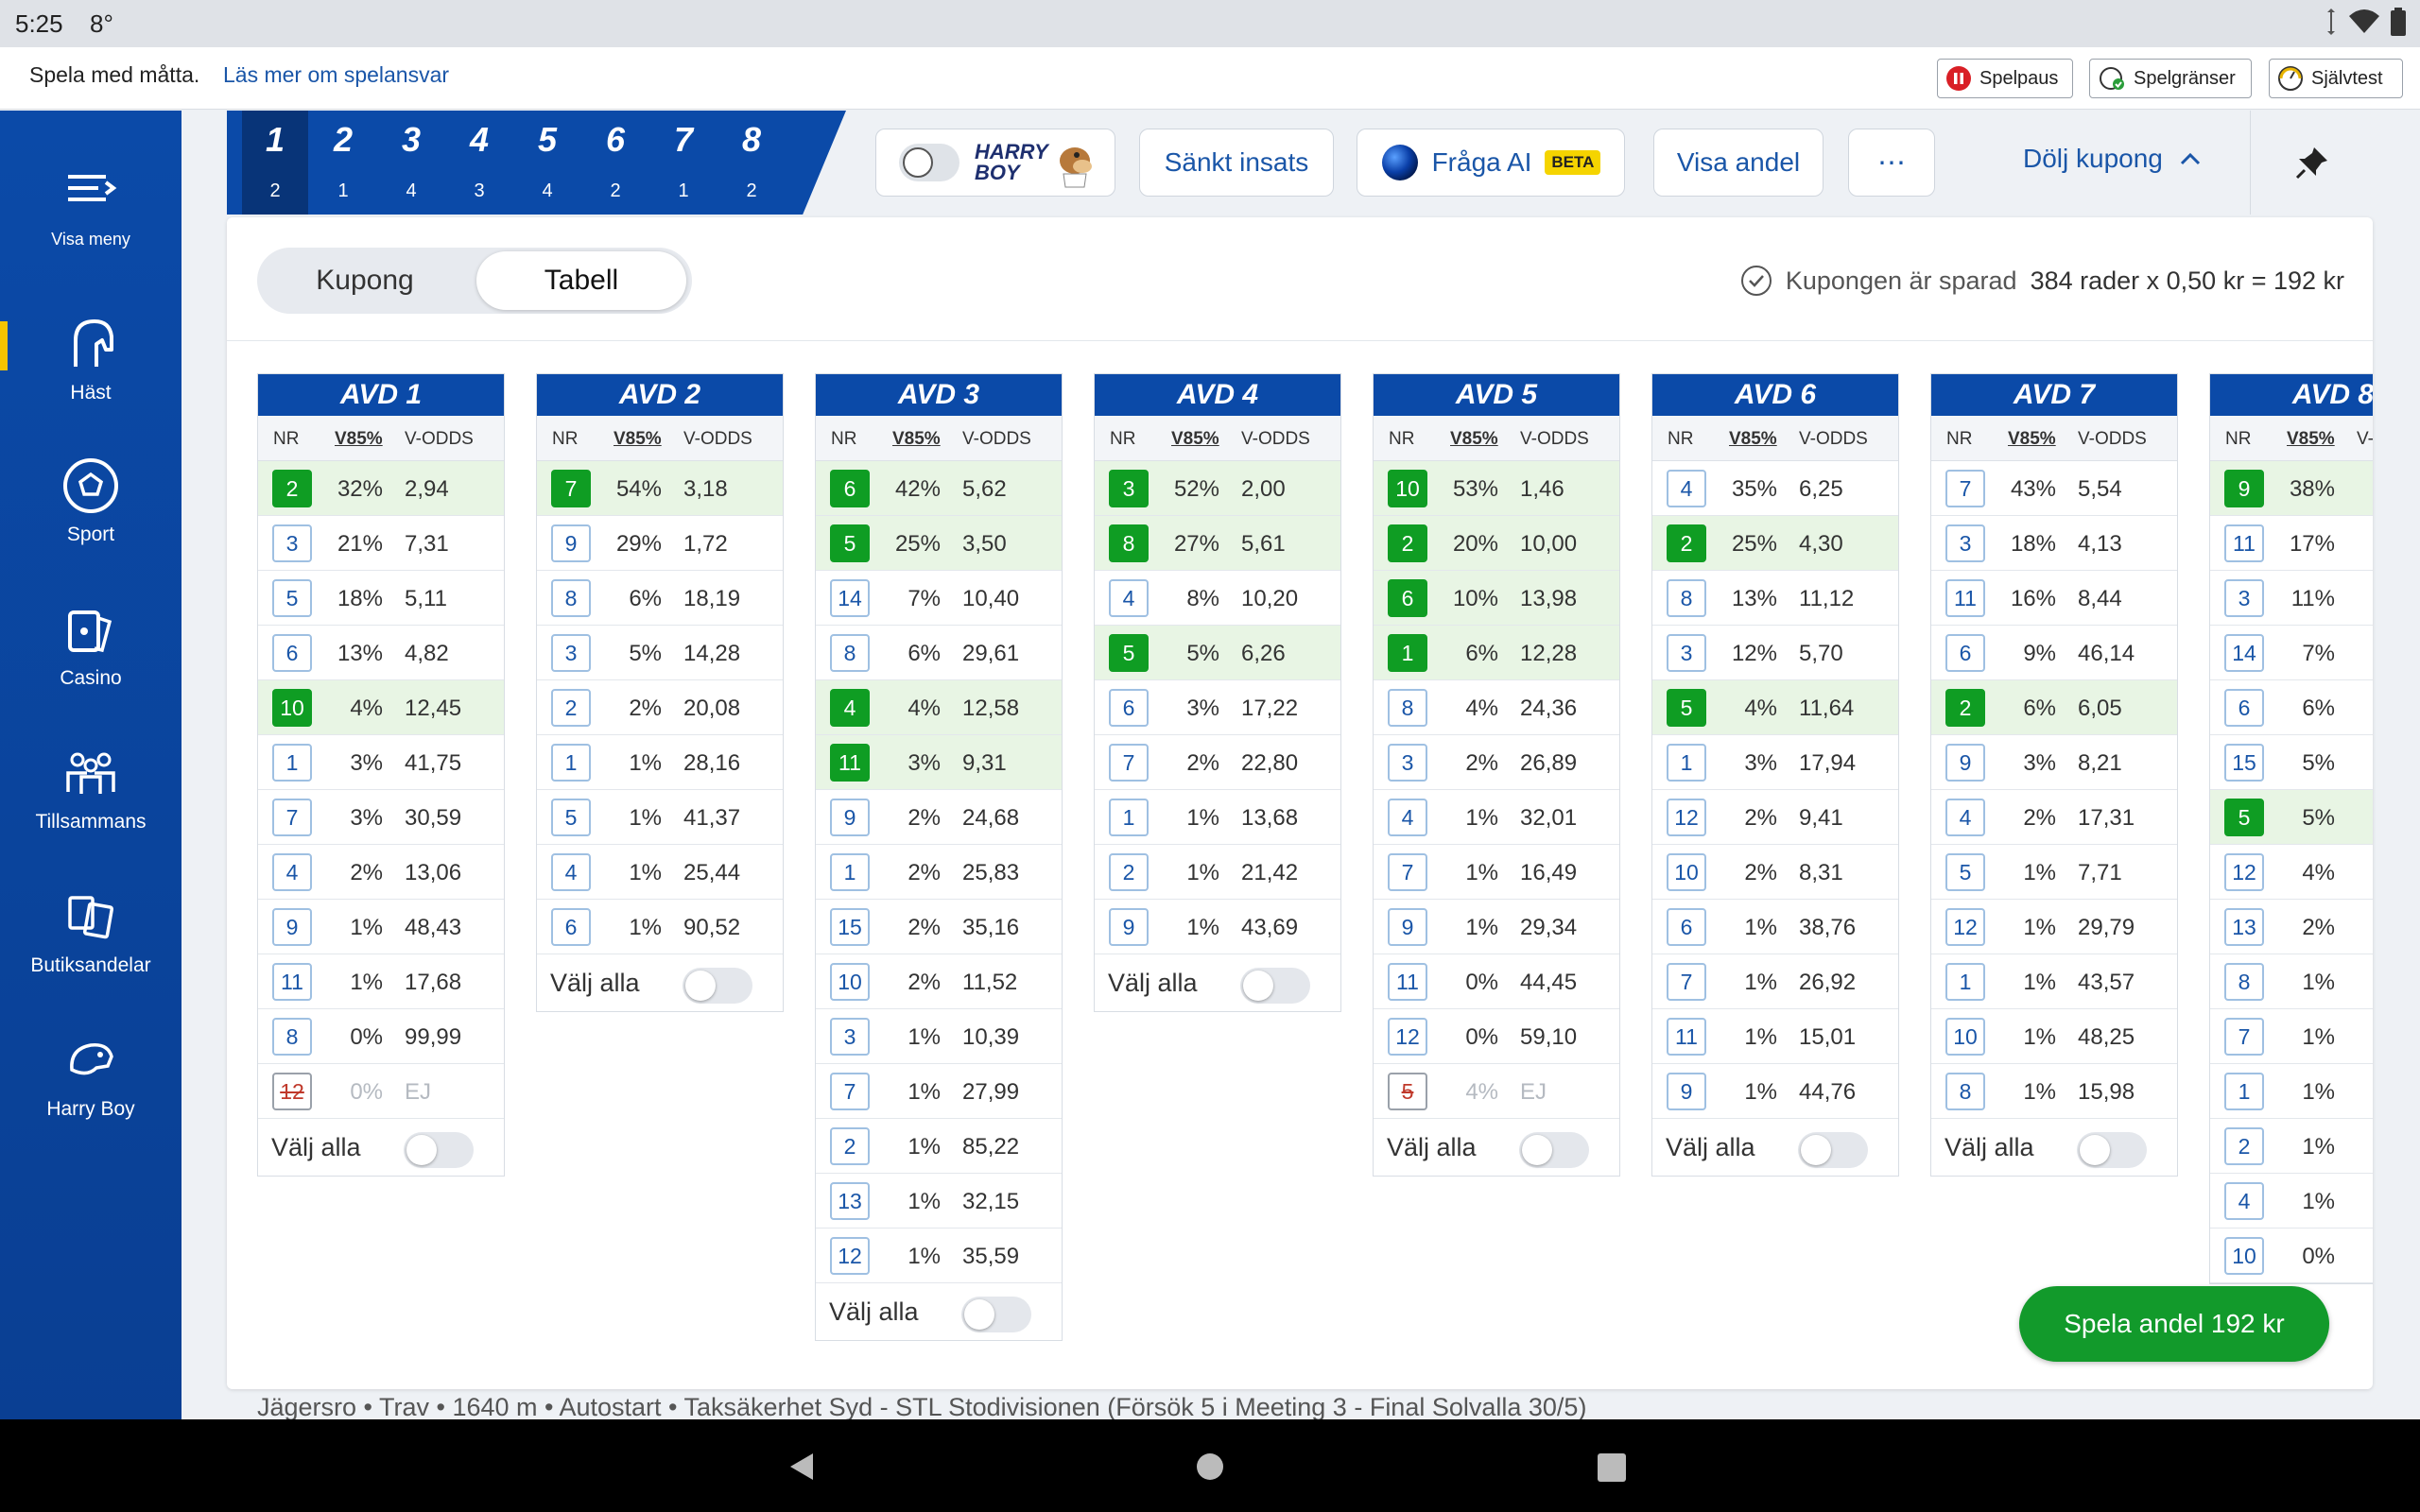 This screenshot has width=2420, height=1512. Describe the element at coordinates (1217, 762) in the screenshot. I see `table-row: 7 2% 22,80` at that location.